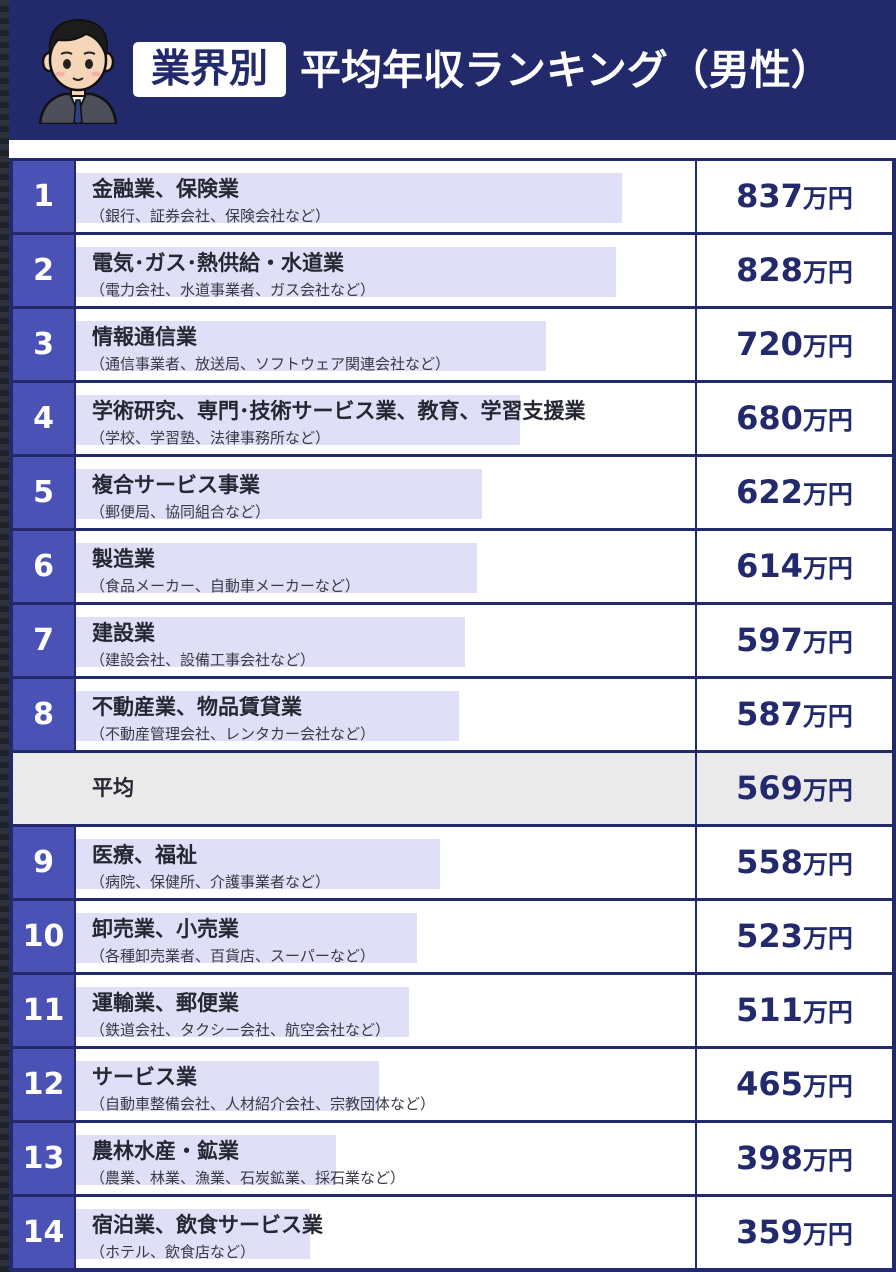 Image resolution: width=896 pixels, height=1272 pixels. I want to click on rank-number: 13, so click(43, 1158).